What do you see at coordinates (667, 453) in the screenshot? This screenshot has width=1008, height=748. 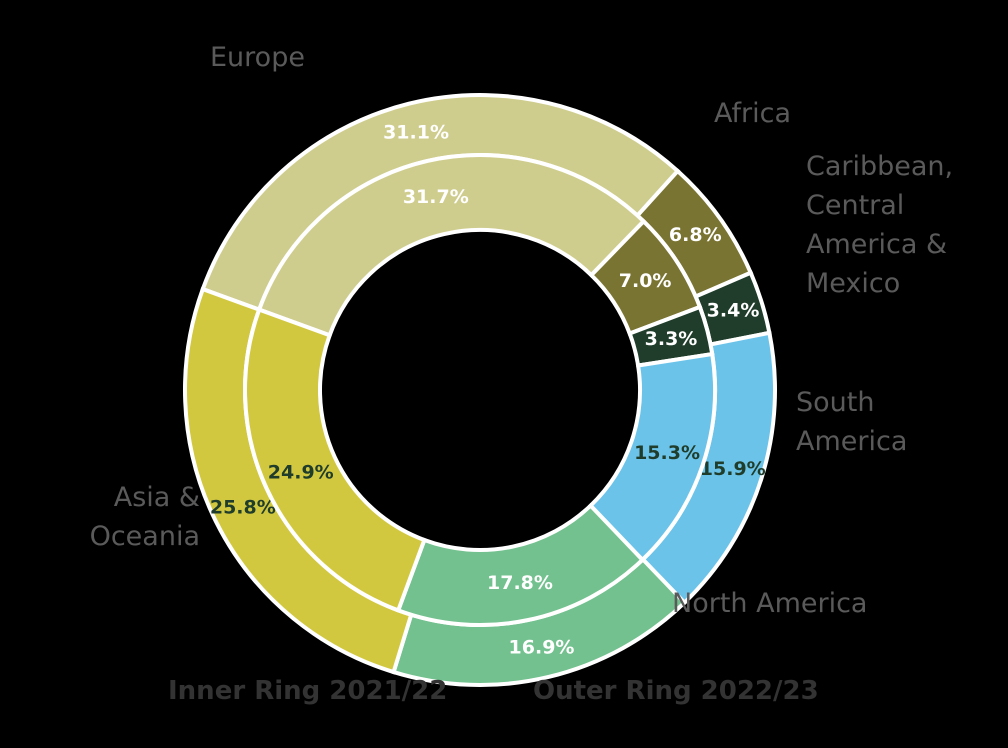 I see `value-label: 15.3%` at bounding box center [667, 453].